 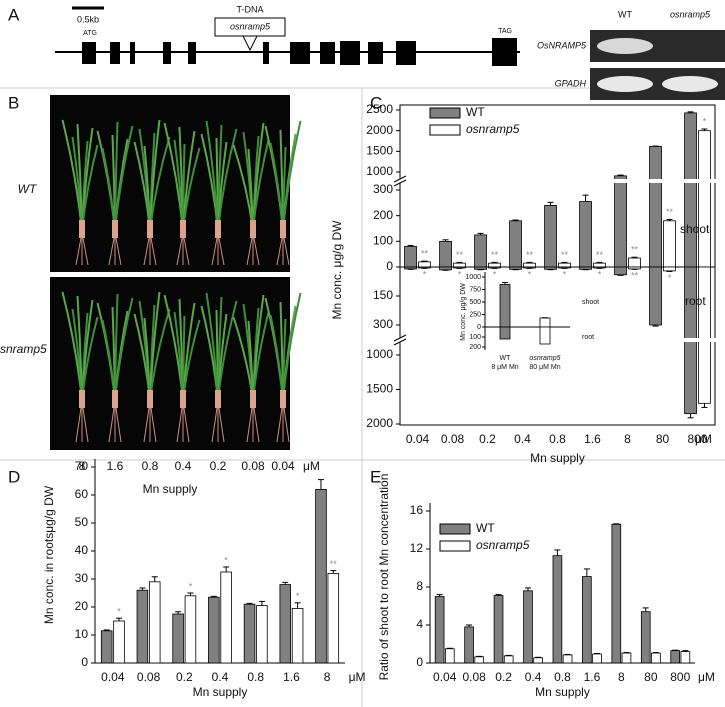 What do you see at coordinates (695, 229) in the screenshot?
I see `shoot-label: shoot` at bounding box center [695, 229].